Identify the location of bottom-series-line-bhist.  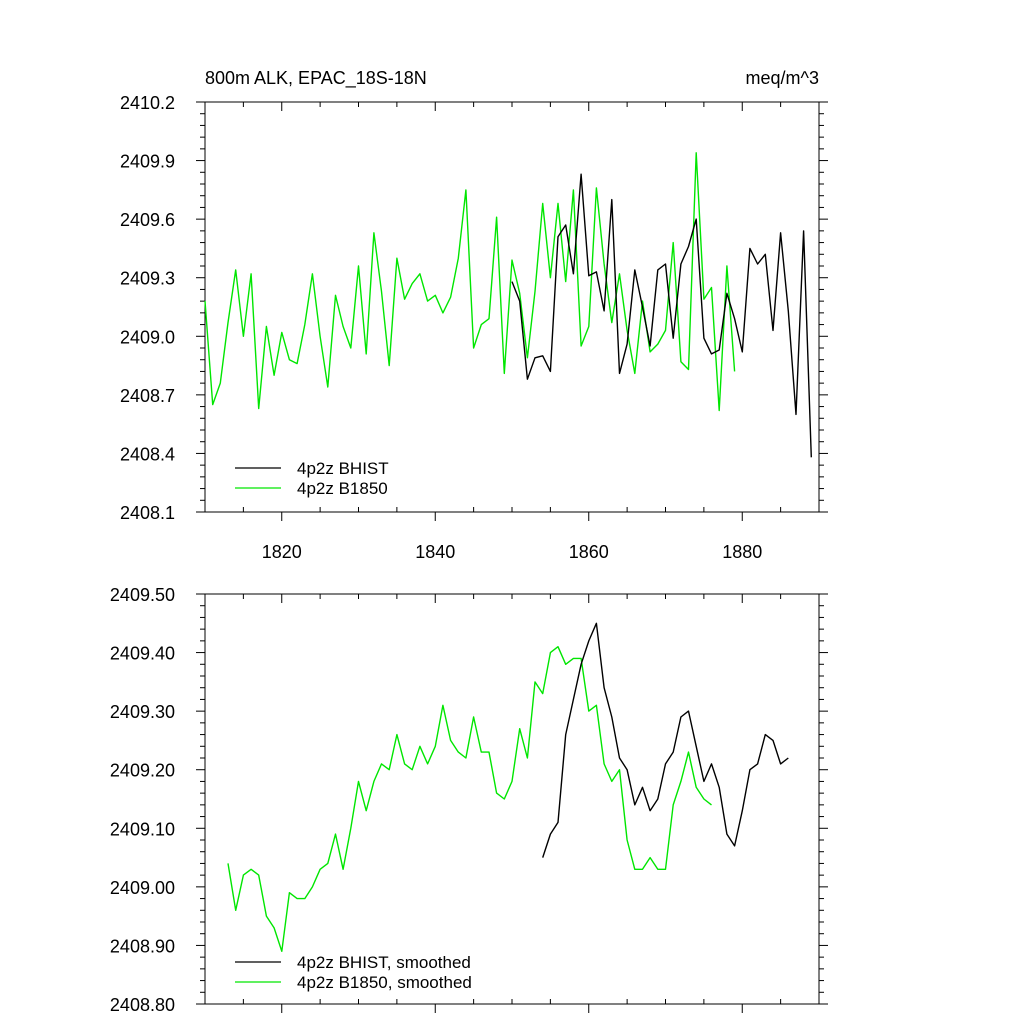
(665, 740).